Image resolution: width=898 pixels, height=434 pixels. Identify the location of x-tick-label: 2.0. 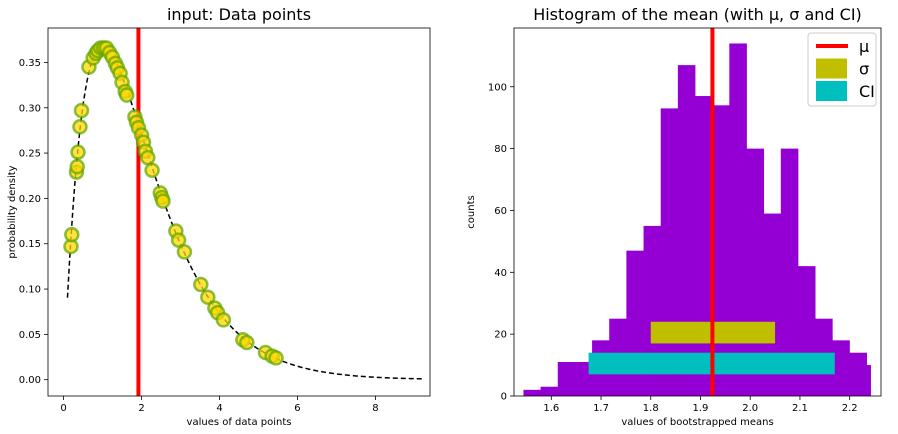
(750, 408).